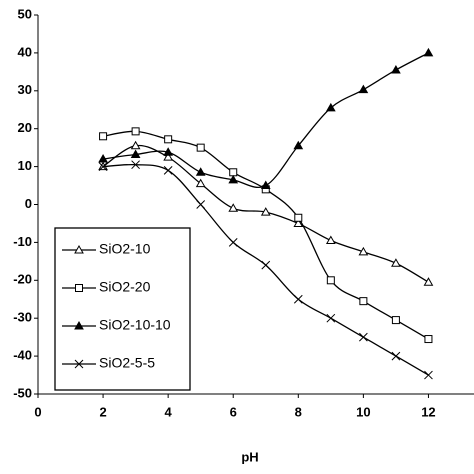 This screenshot has height=474, width=474. Describe the element at coordinates (22, 279) in the screenshot. I see `y-tick-label: -20` at that location.